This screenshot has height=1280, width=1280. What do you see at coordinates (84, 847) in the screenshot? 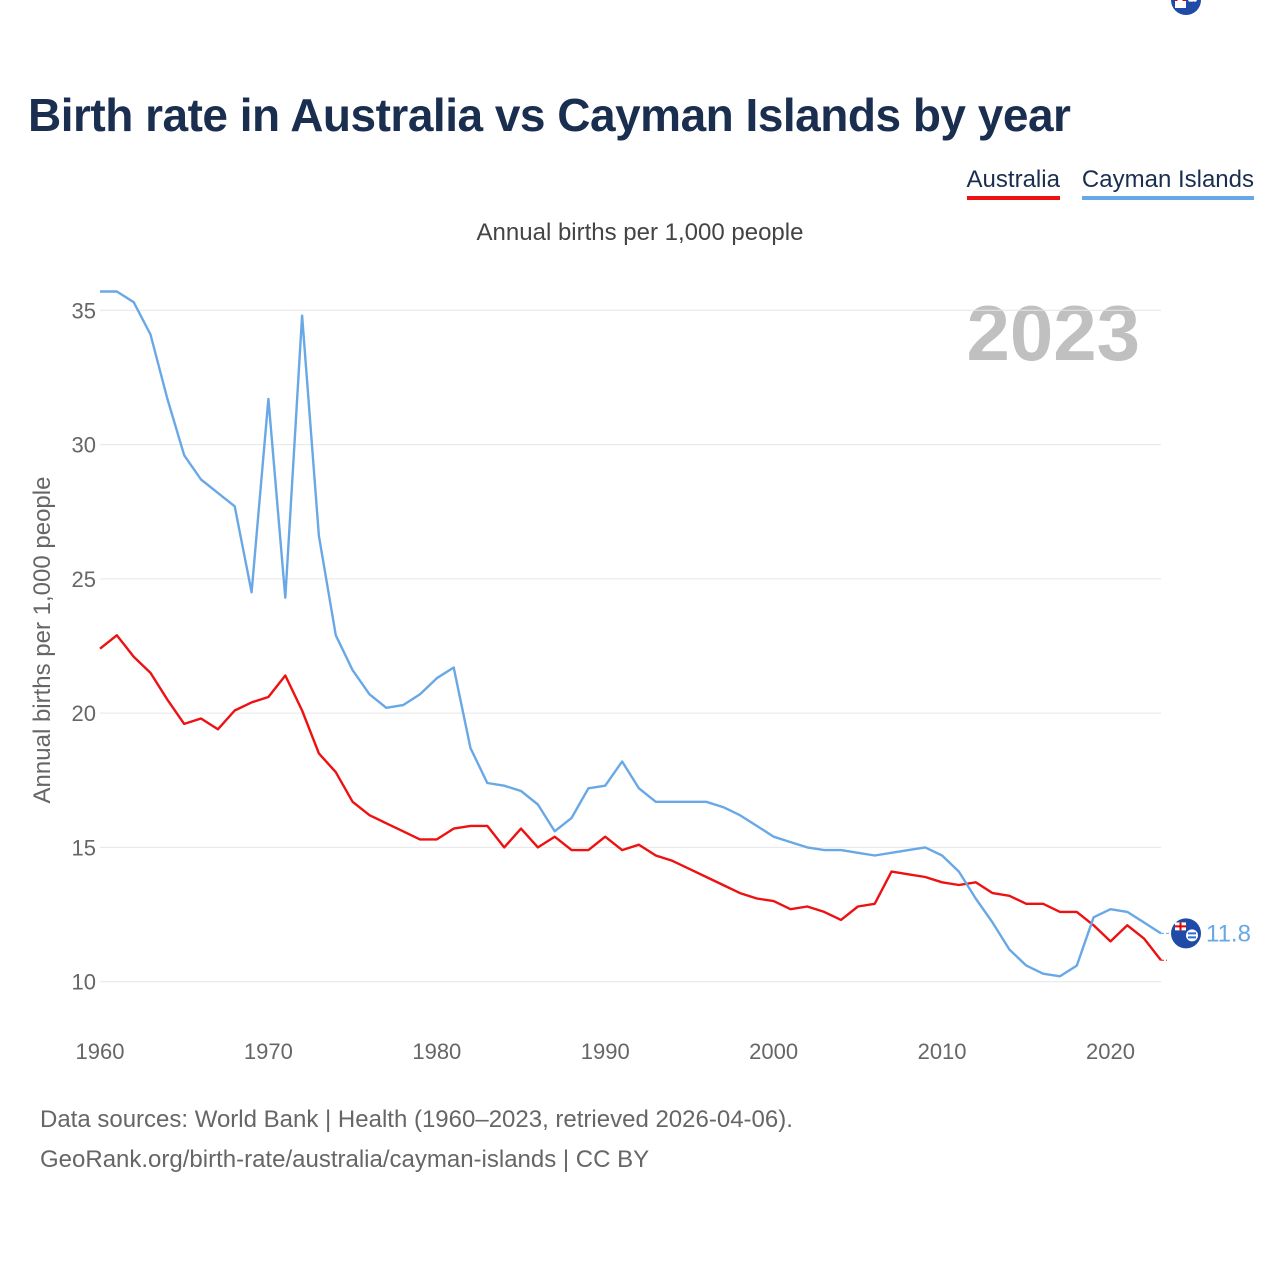
I see `y-tick-label: 15` at bounding box center [84, 847].